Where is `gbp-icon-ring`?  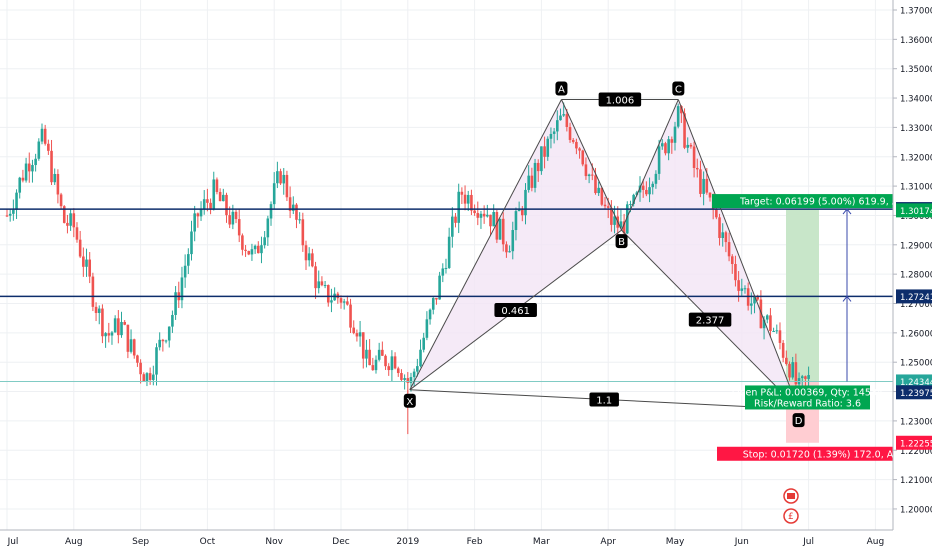 gbp-icon-ring is located at coordinates (791, 496).